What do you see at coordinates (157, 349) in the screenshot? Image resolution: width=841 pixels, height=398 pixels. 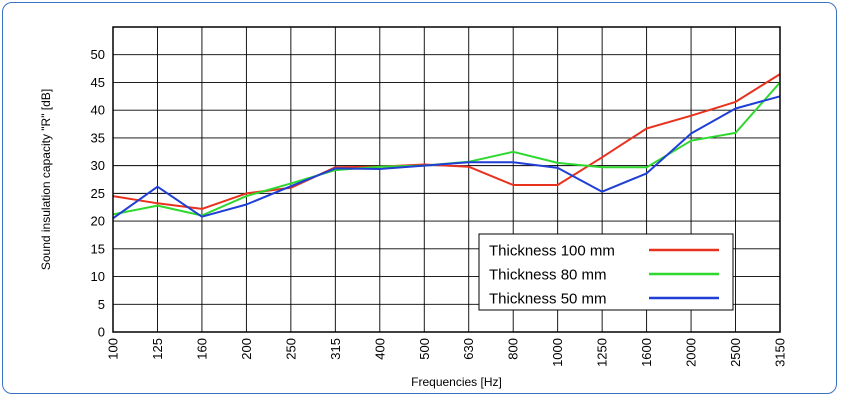 I see `x-tick-label: 125` at bounding box center [157, 349].